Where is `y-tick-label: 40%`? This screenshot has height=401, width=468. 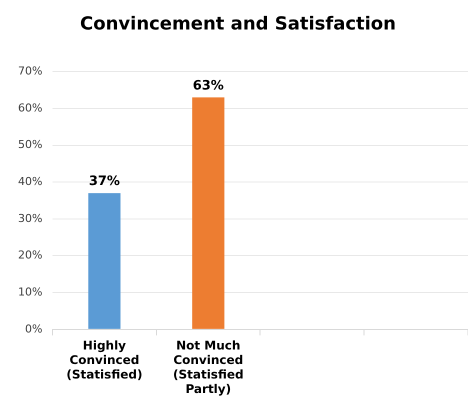 y-tick-label: 40% is located at coordinates (30, 181).